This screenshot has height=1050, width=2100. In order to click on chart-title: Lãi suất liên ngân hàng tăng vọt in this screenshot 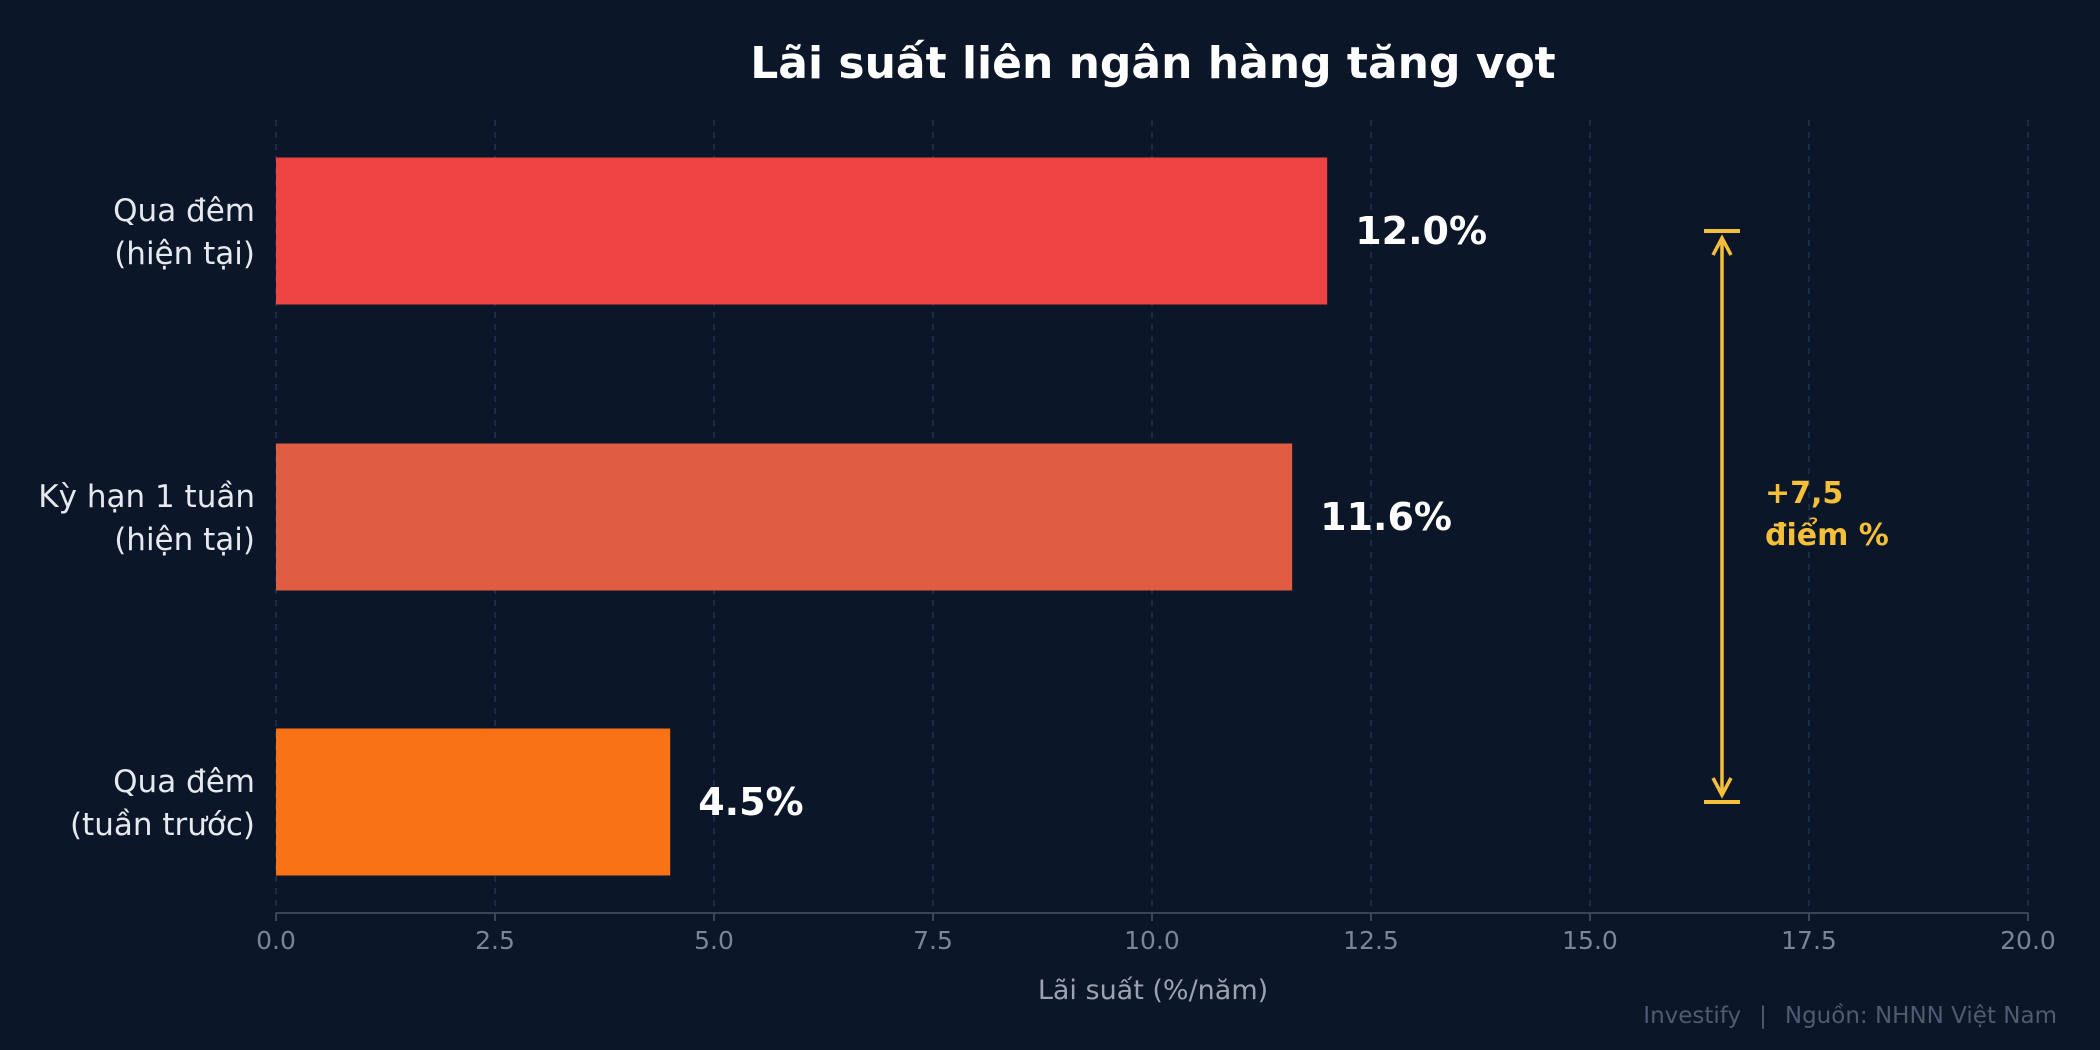, I will do `click(1152, 63)`.